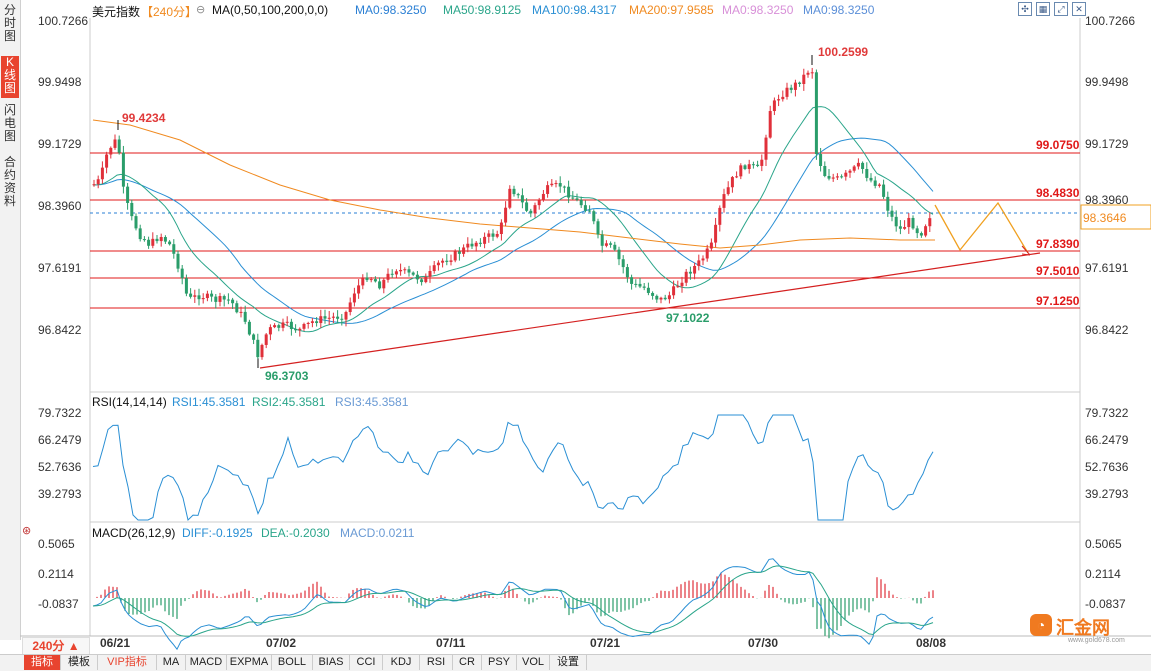  I want to click on tab-settings: 设置, so click(568, 662).